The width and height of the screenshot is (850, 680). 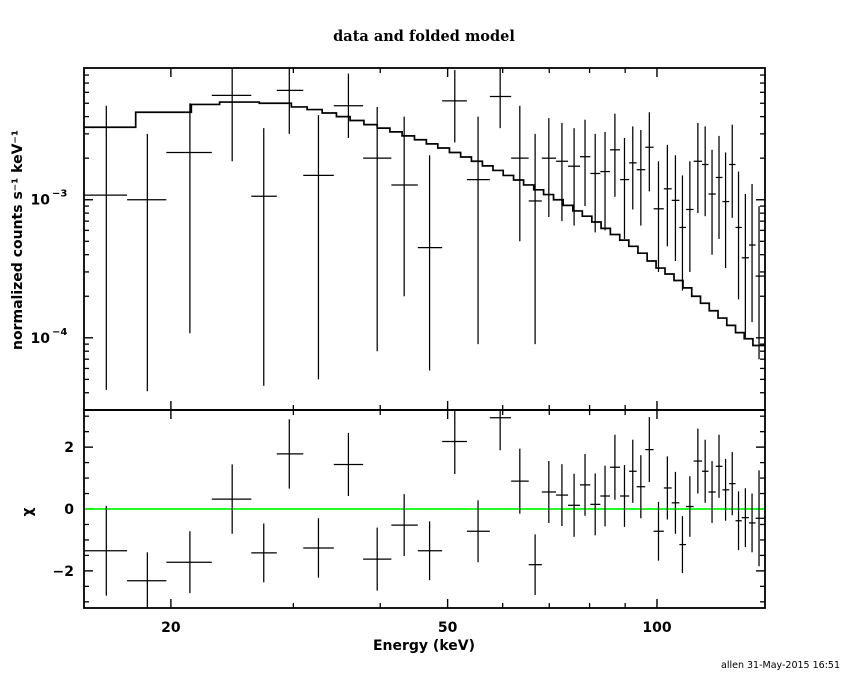 What do you see at coordinates (171, 628) in the screenshot?
I see `x-tick-label: 20` at bounding box center [171, 628].